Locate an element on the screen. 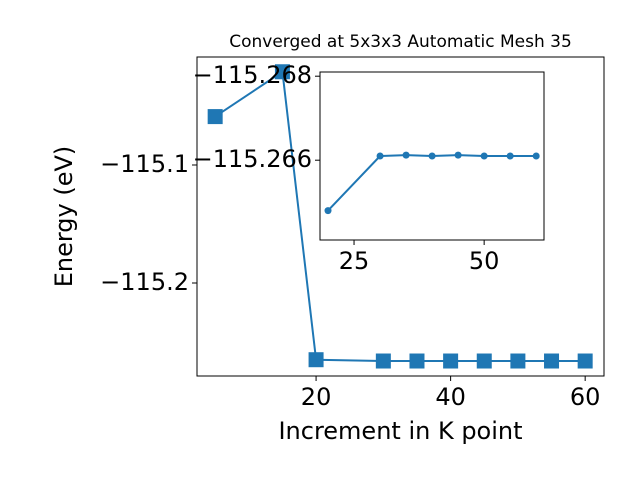  x-tick-label: 50 is located at coordinates (484, 261).